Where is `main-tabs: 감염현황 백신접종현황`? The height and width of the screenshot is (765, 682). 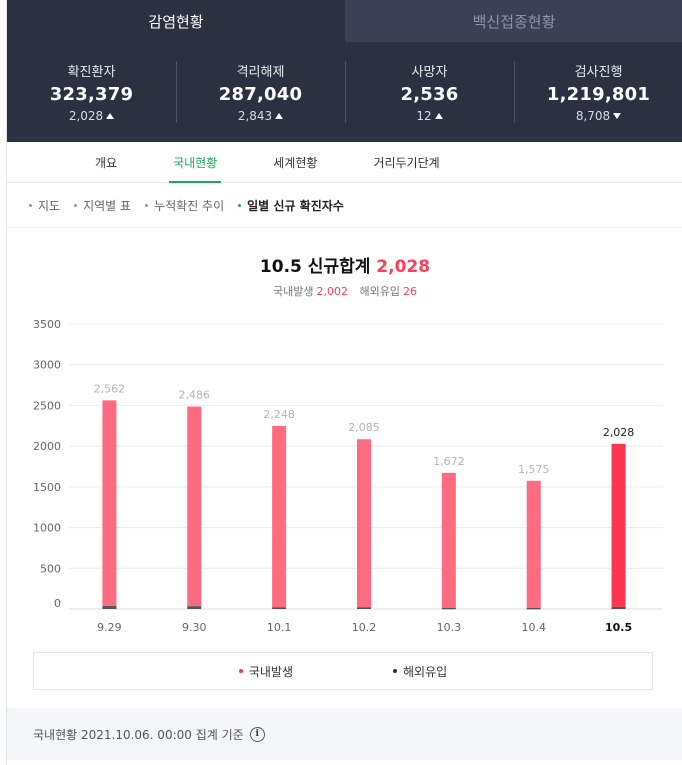 main-tabs: 감염현황 백신접종현황 is located at coordinates (344, 21).